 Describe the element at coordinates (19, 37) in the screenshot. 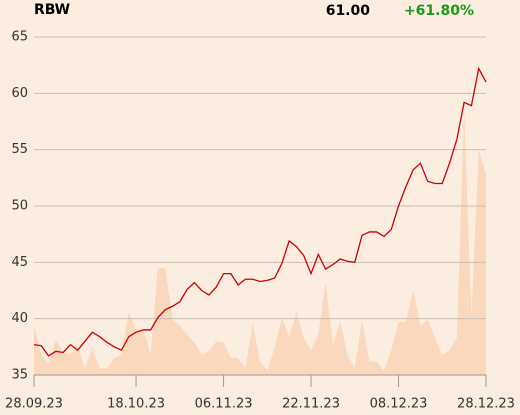

I see `y-tick-label: 65` at that location.